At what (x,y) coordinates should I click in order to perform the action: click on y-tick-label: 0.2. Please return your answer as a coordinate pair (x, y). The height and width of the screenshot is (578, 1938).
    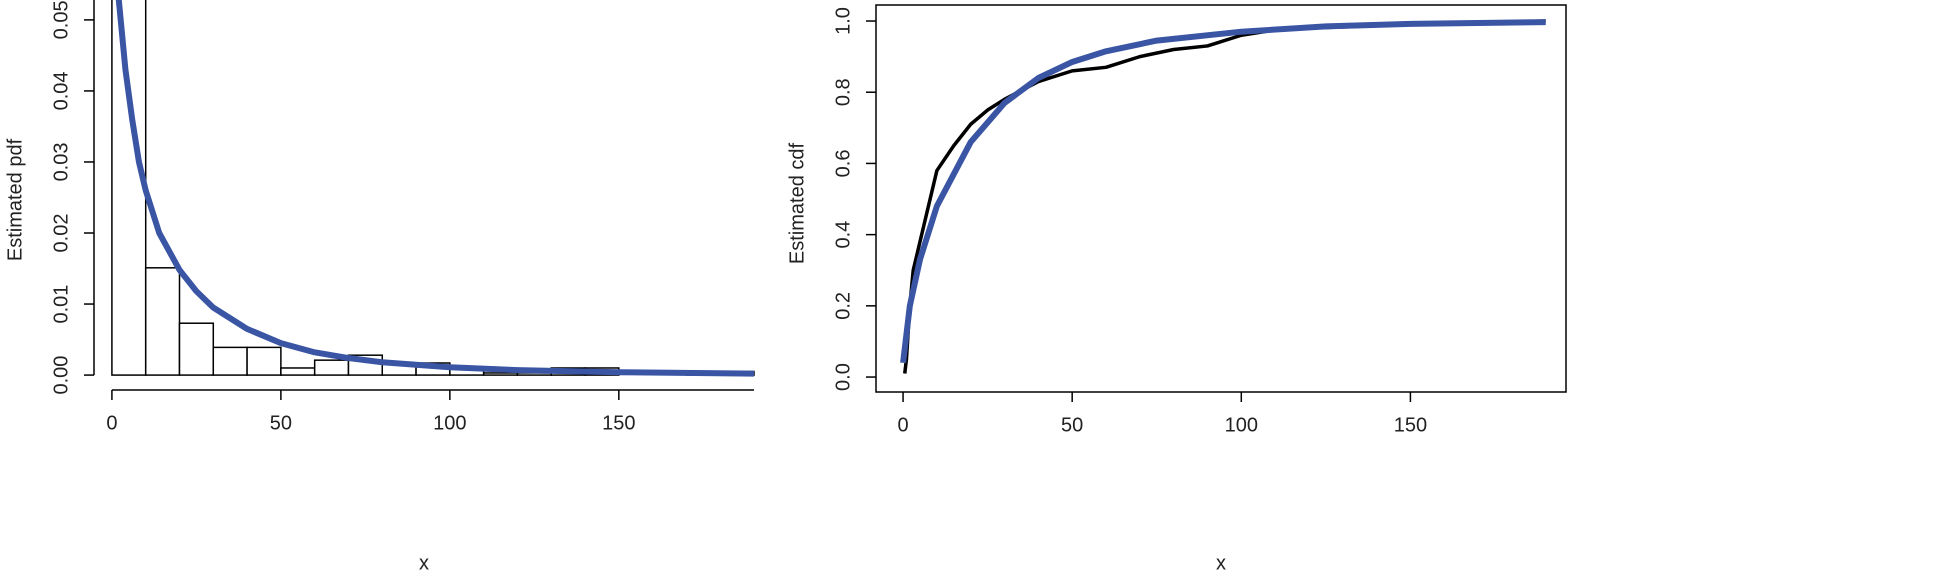
    Looking at the image, I should click on (843, 306).